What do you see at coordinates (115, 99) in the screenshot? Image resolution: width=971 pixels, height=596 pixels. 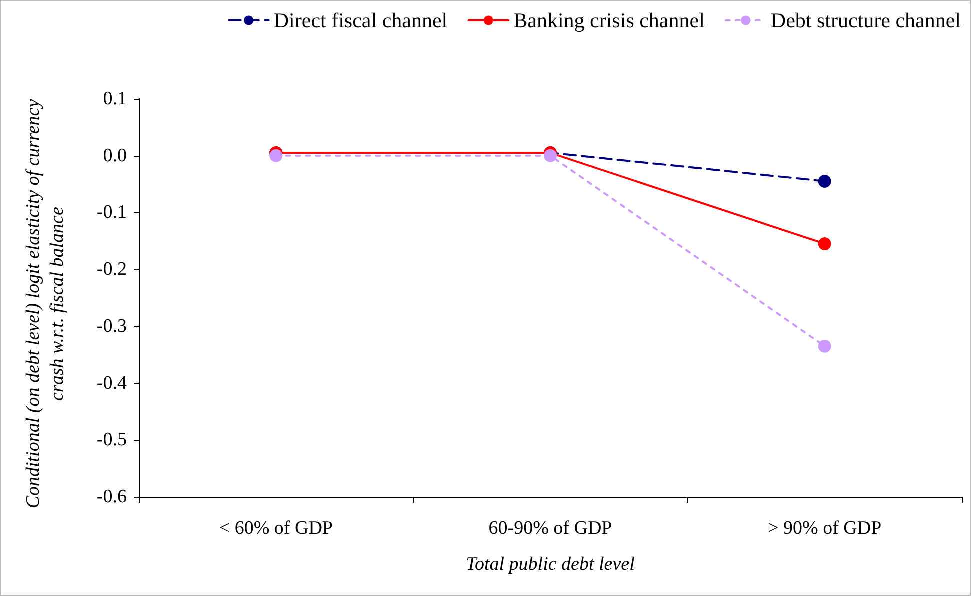 I see `y-tick-label: 0.1` at bounding box center [115, 99].